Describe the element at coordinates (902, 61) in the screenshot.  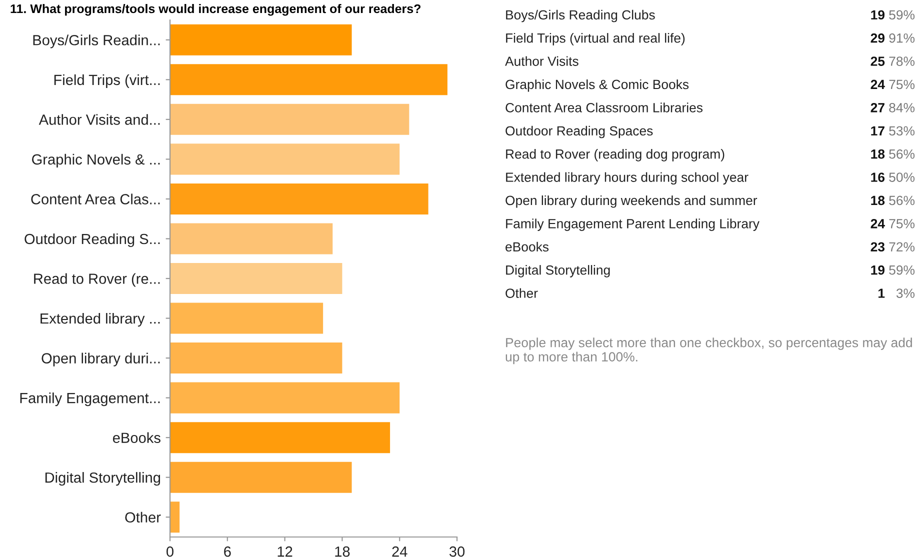
I see `data-label: 78%` at that location.